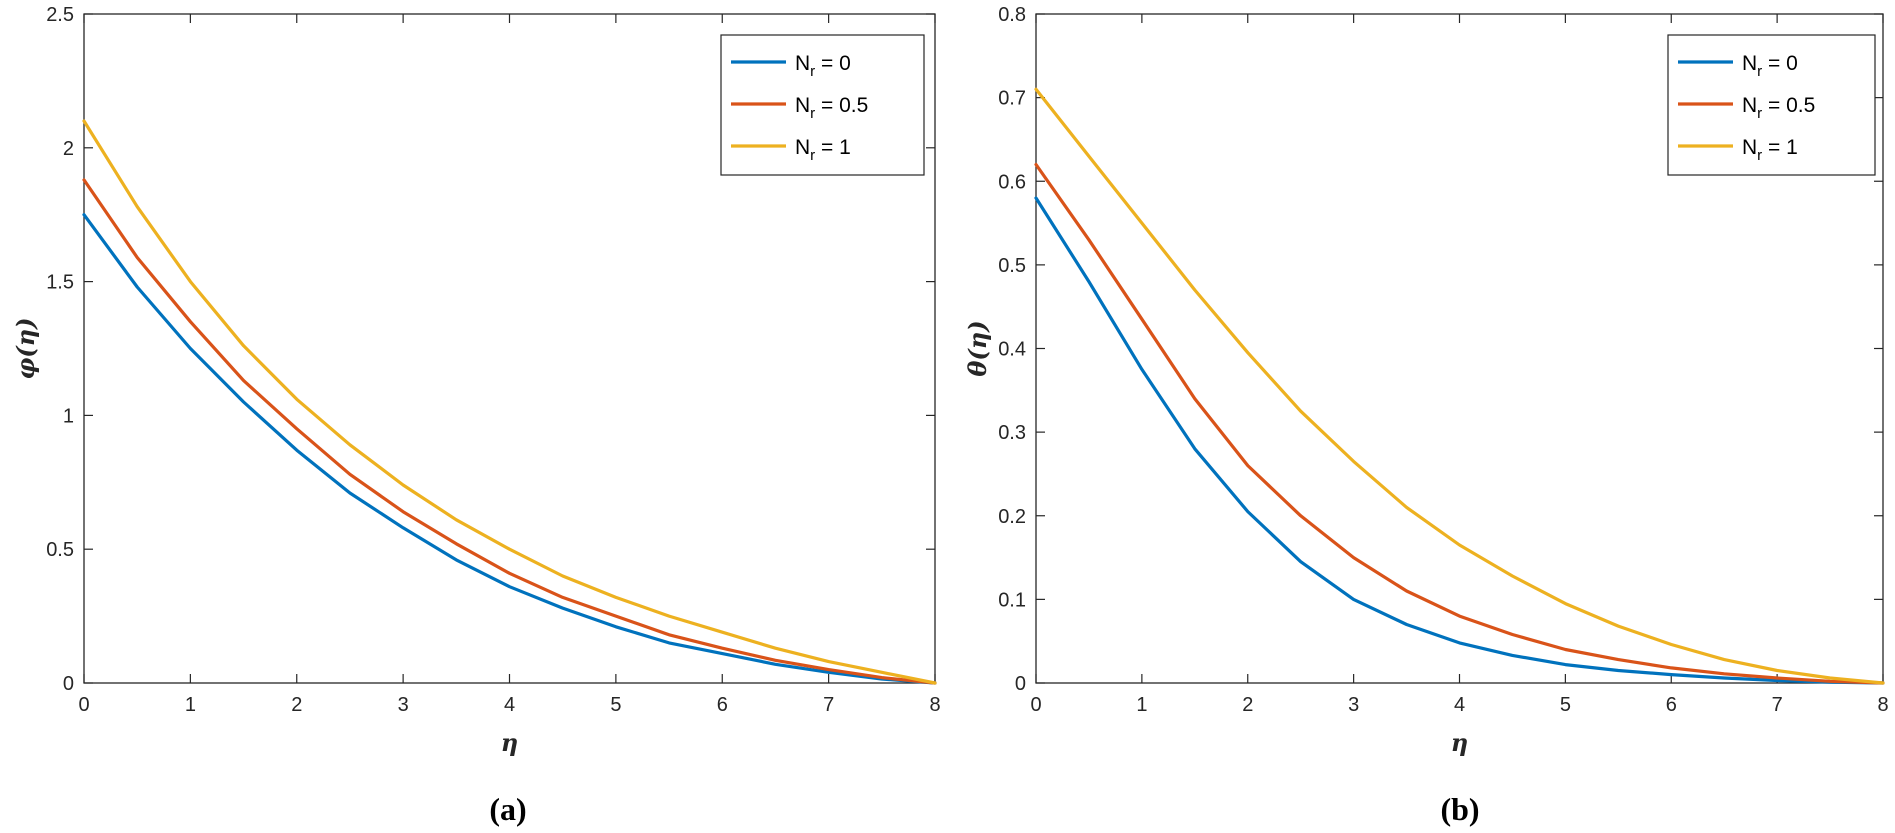  Describe the element at coordinates (1459, 809) in the screenshot. I see `panel-label-b: (b)` at that location.